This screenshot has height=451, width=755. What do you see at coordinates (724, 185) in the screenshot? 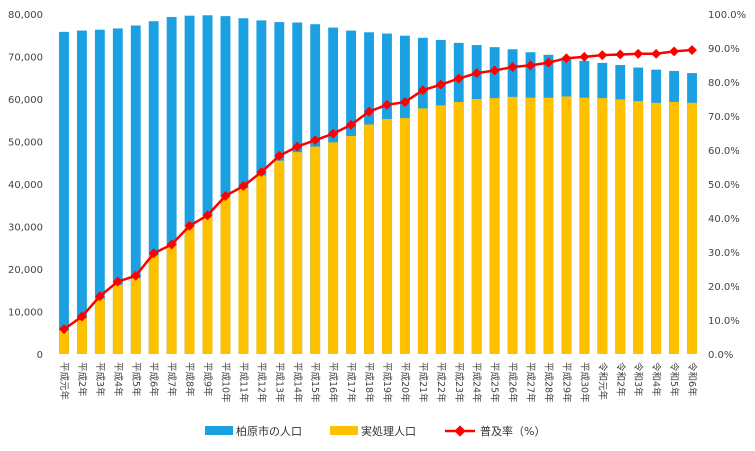
I see `right-tick-label-5: 50.0%` at bounding box center [724, 185].